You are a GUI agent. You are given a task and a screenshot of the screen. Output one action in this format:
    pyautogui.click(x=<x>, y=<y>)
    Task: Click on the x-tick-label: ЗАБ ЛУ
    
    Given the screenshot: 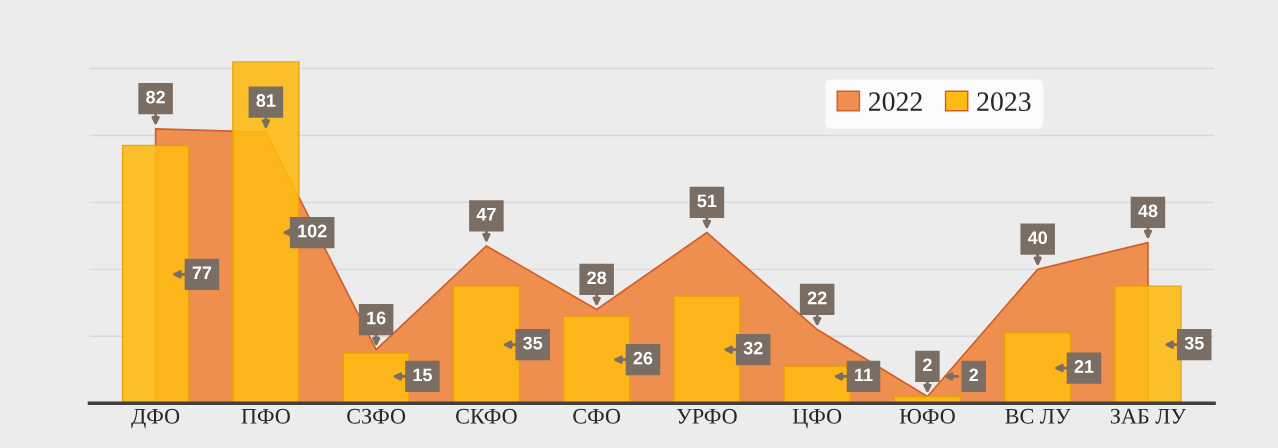 What is the action you would take?
    pyautogui.click(x=1148, y=416)
    